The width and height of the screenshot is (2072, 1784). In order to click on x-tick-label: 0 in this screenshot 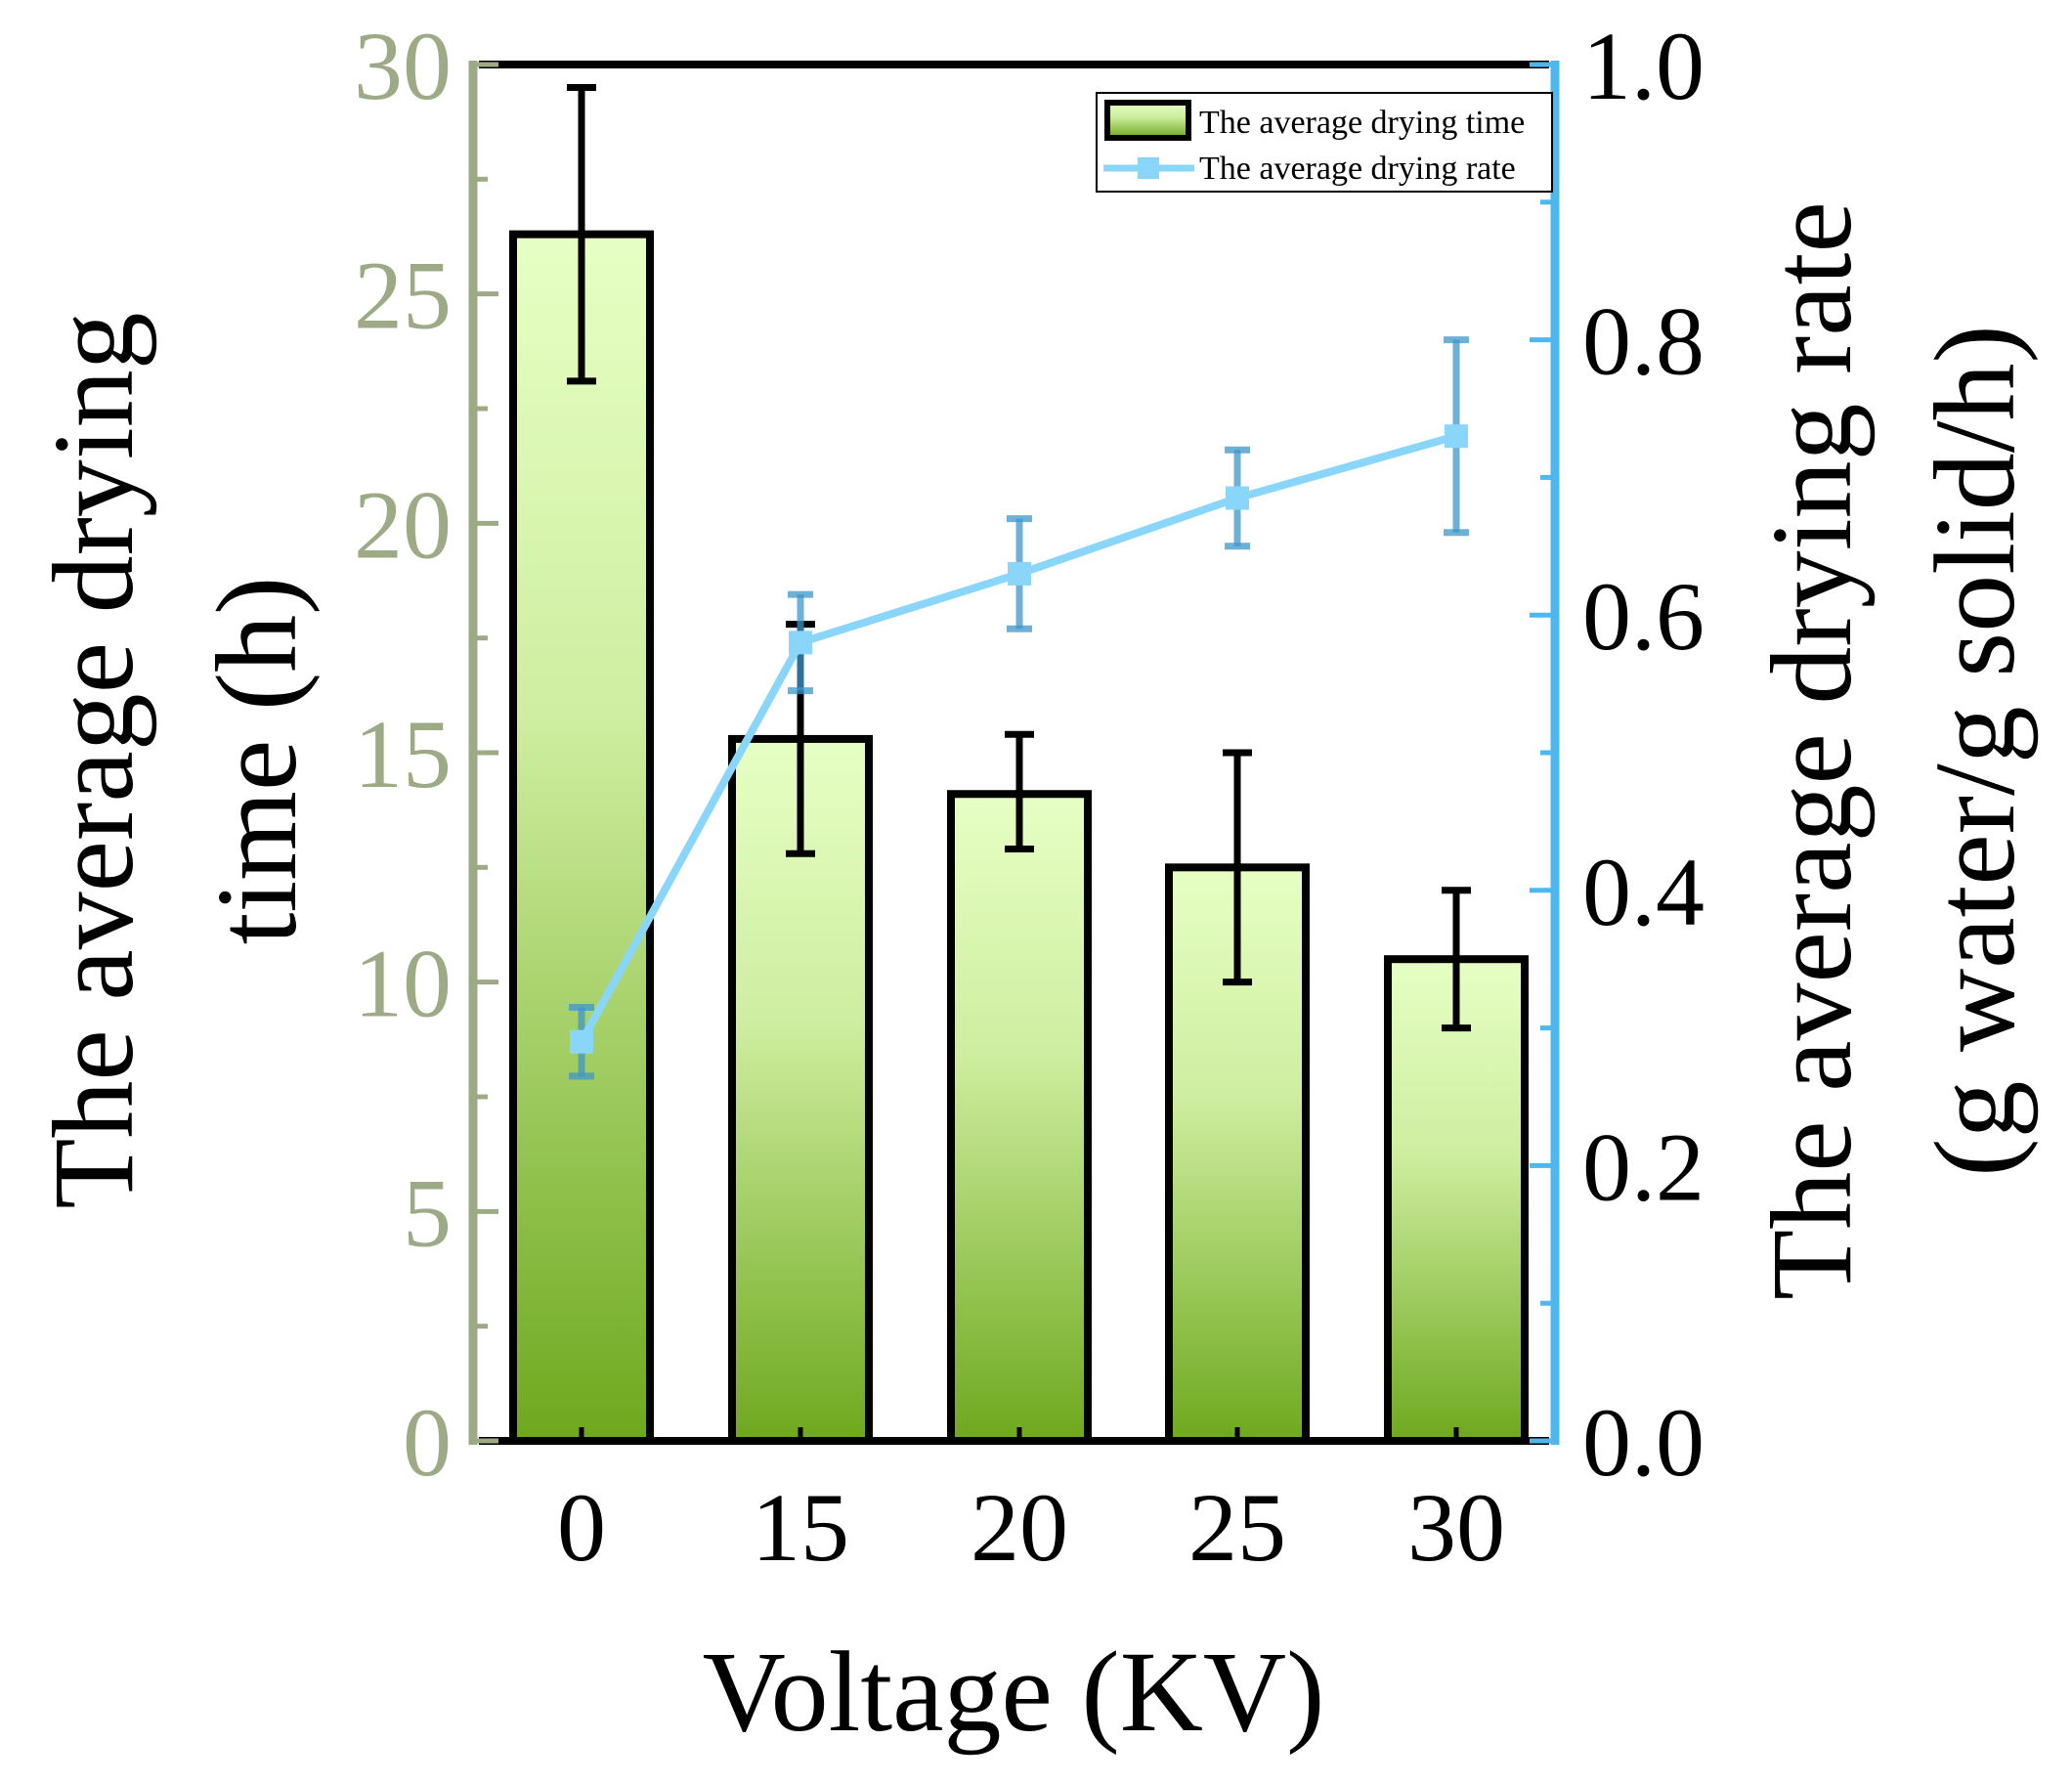, I will do `click(581, 1527)`.